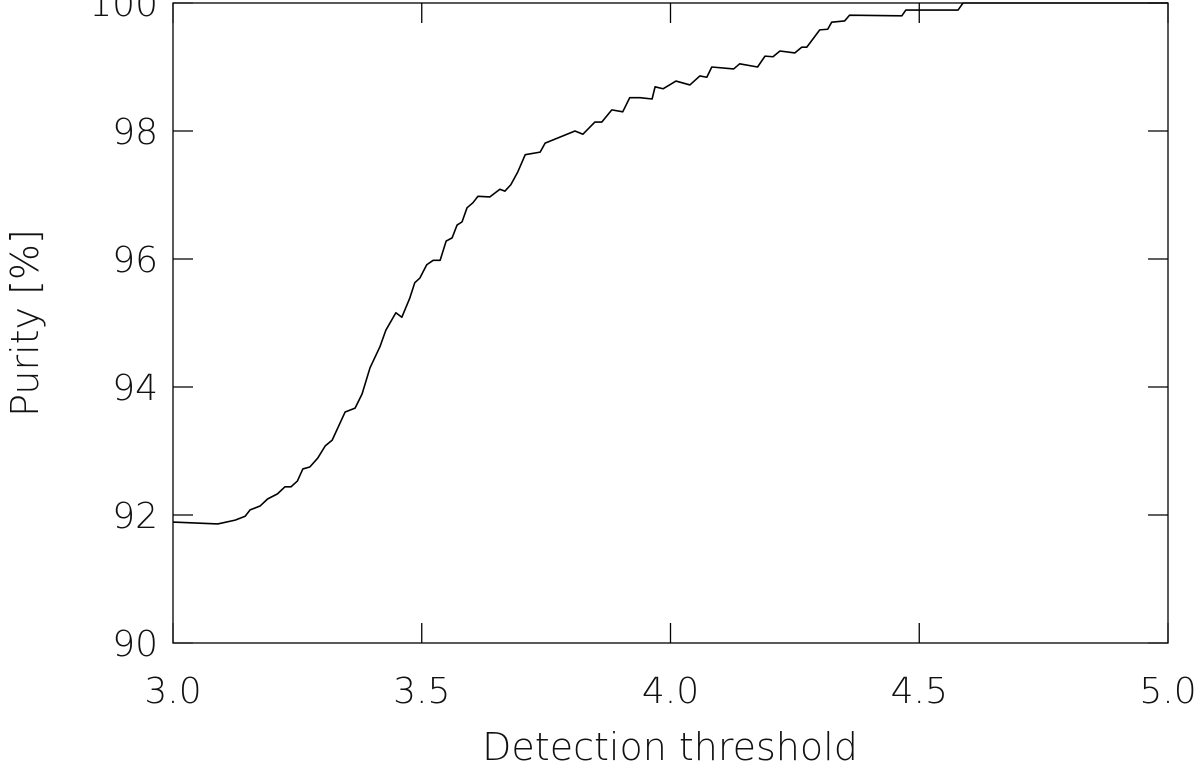 The width and height of the screenshot is (1200, 763). I want to click on x-tick-label: 4.5, so click(919, 691).